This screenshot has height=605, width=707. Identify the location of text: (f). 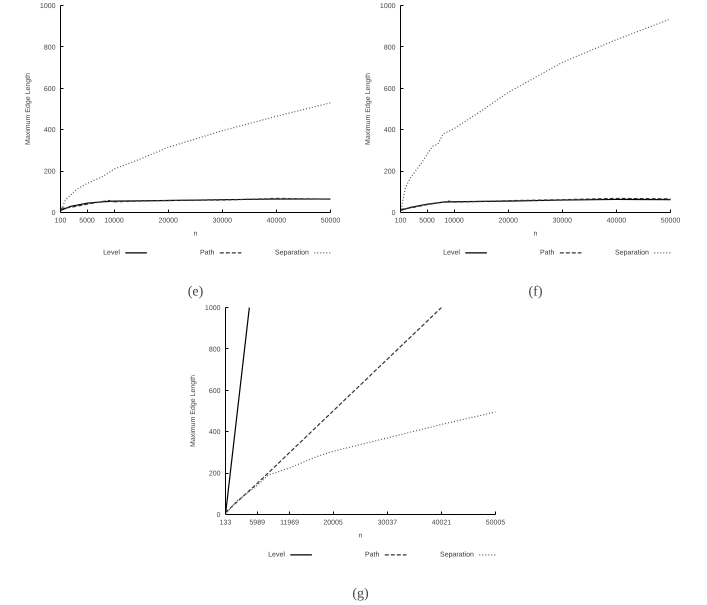
(535, 292).